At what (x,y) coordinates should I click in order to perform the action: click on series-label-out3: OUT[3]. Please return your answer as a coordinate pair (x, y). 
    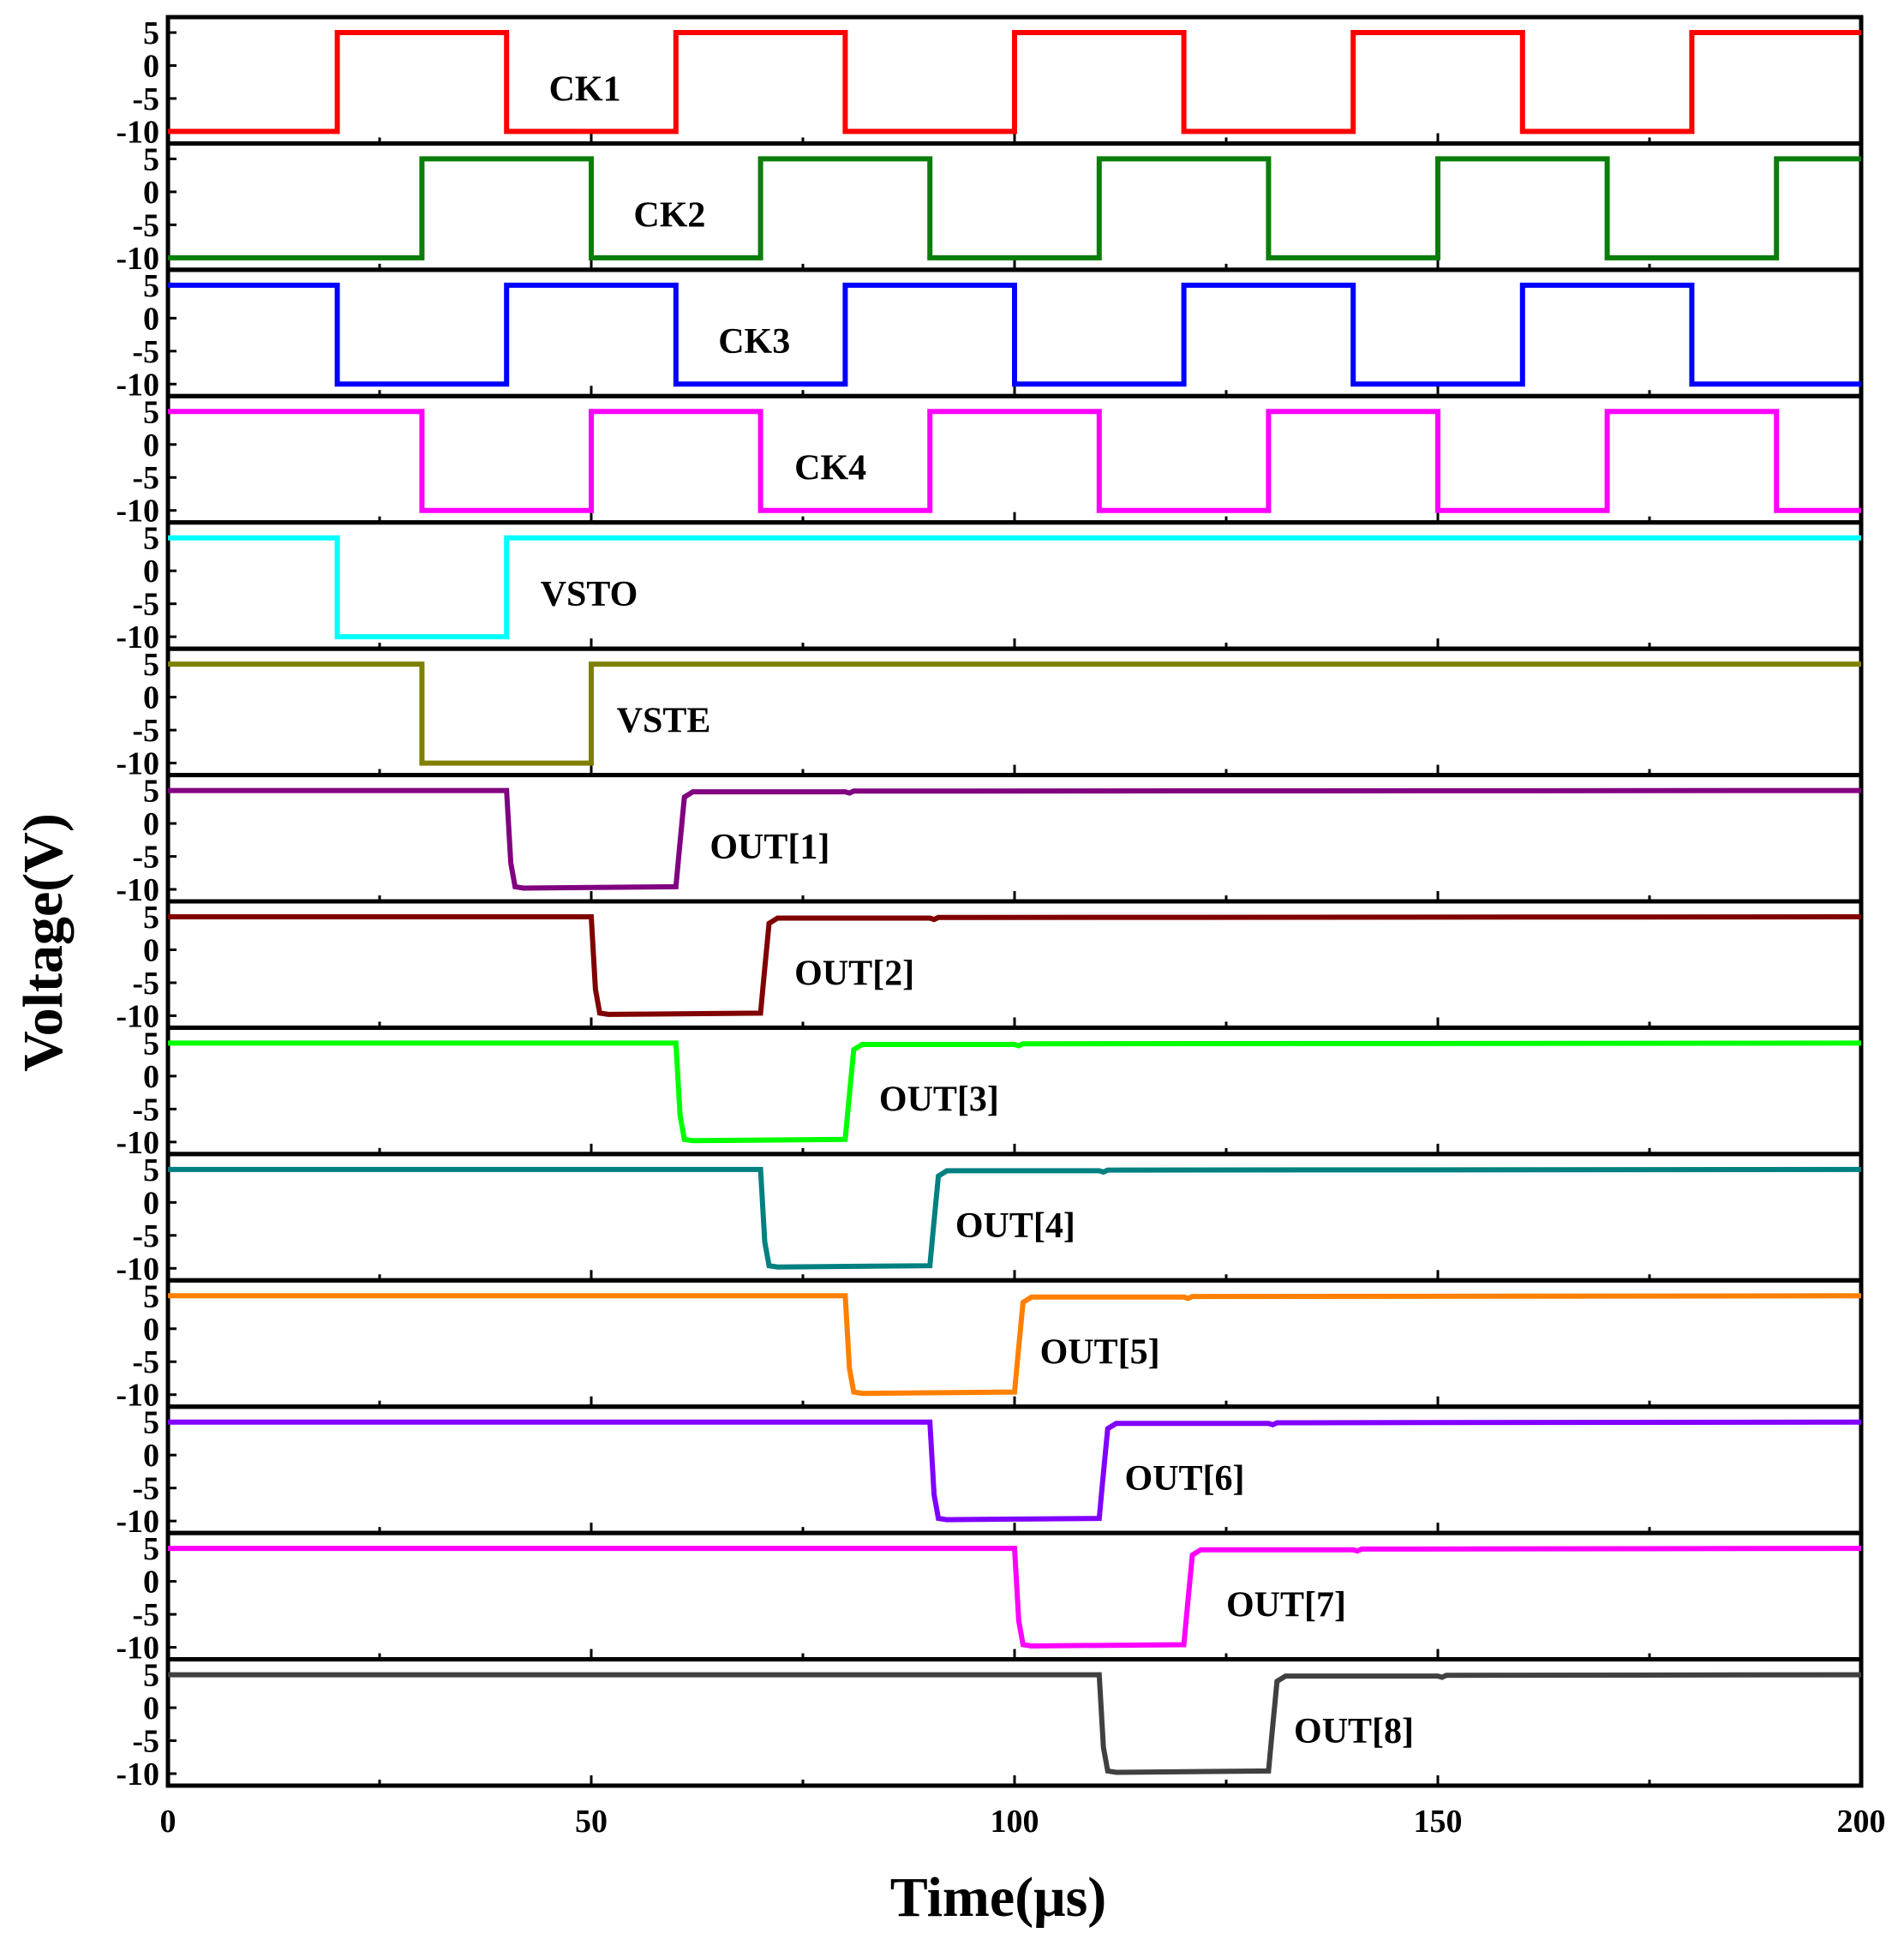
    Looking at the image, I should click on (939, 1100).